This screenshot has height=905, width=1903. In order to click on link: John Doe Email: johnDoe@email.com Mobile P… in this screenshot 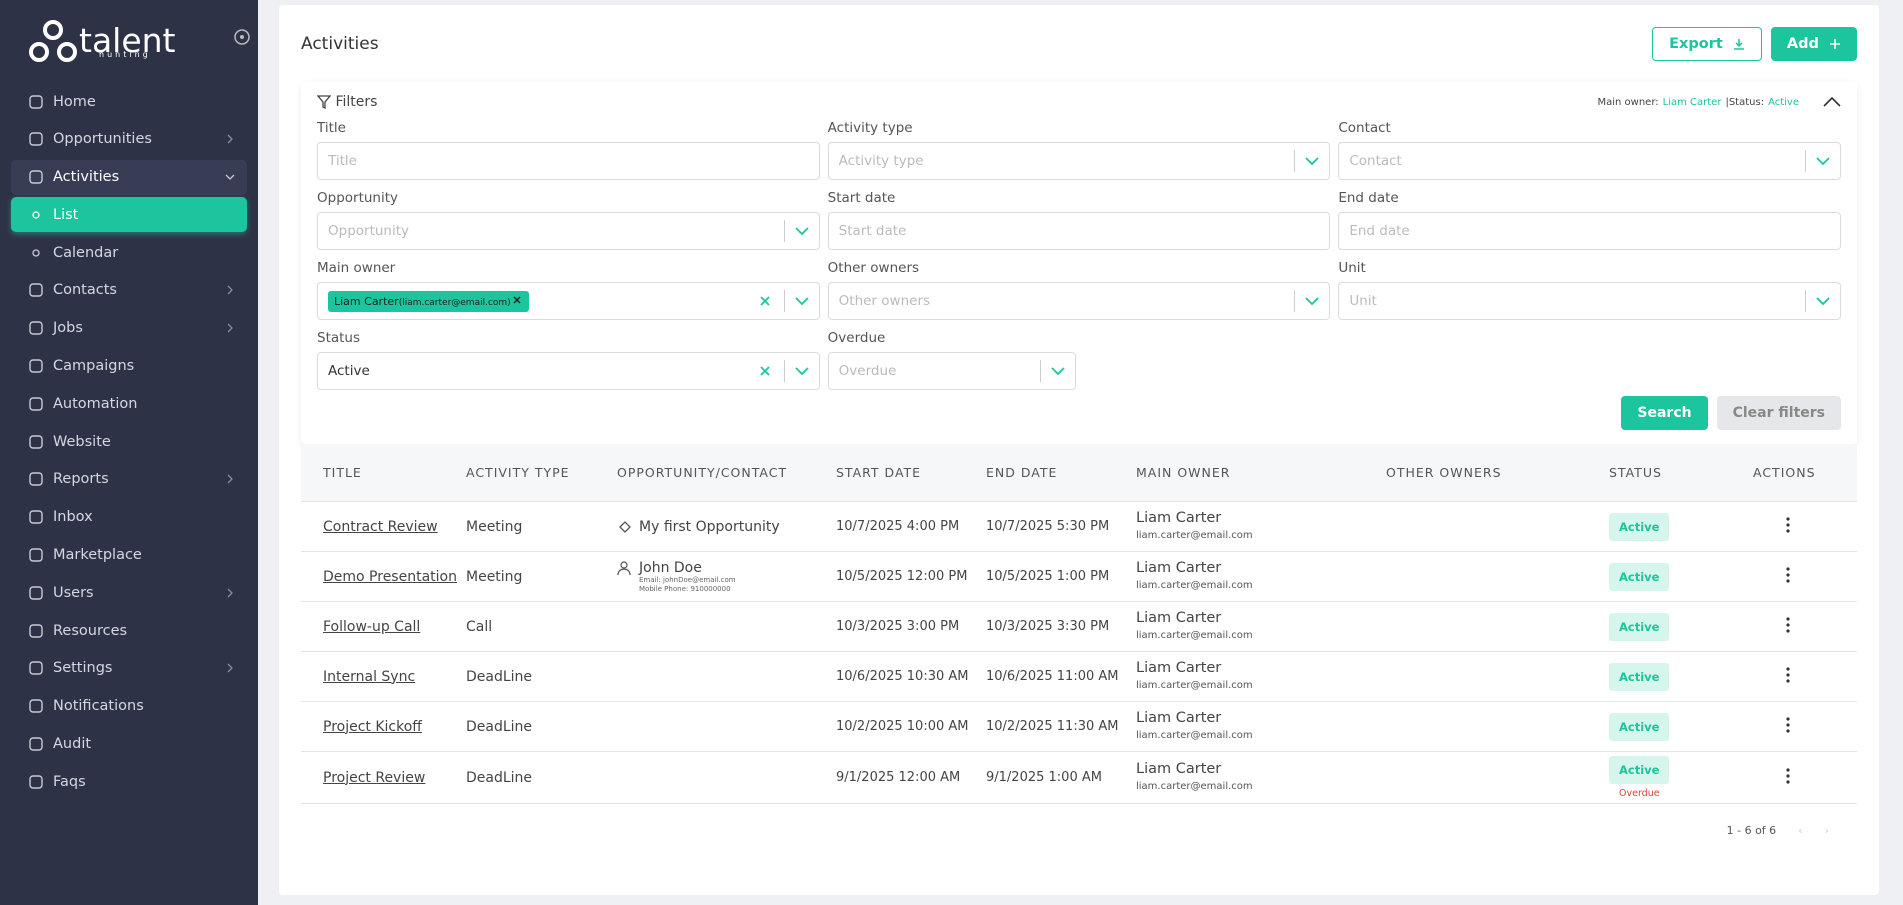, I will do `click(726, 577)`.